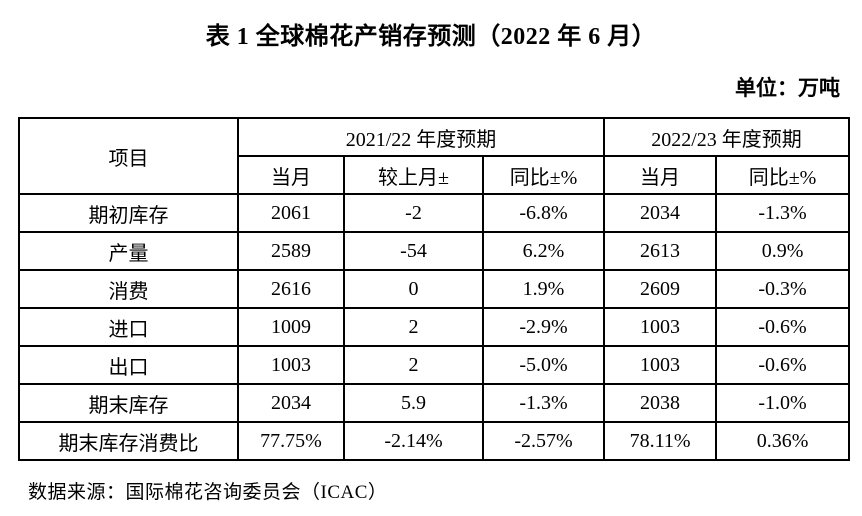 The height and width of the screenshot is (516, 862). Describe the element at coordinates (128, 441) in the screenshot. I see `row-label: 期末库存消费比` at that location.